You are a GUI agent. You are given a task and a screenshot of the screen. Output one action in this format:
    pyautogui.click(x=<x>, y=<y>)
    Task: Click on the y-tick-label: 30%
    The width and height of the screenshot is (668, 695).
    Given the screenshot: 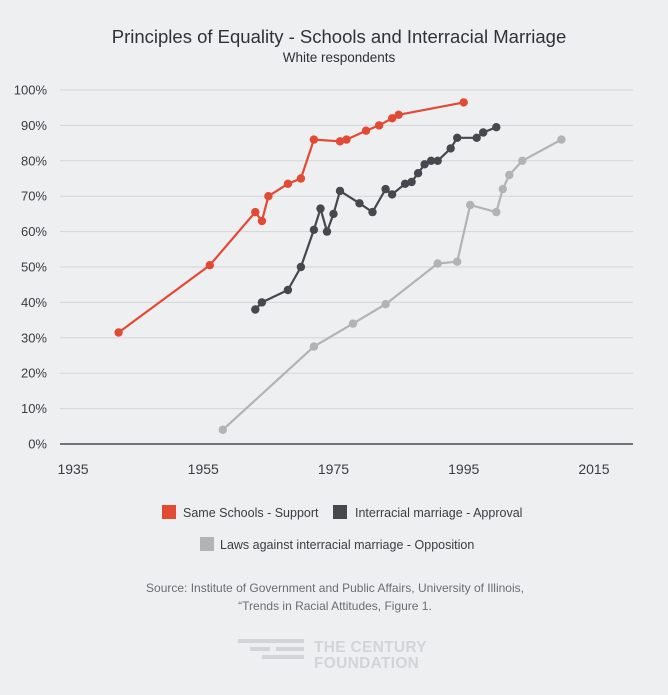 What is the action you would take?
    pyautogui.click(x=34, y=337)
    